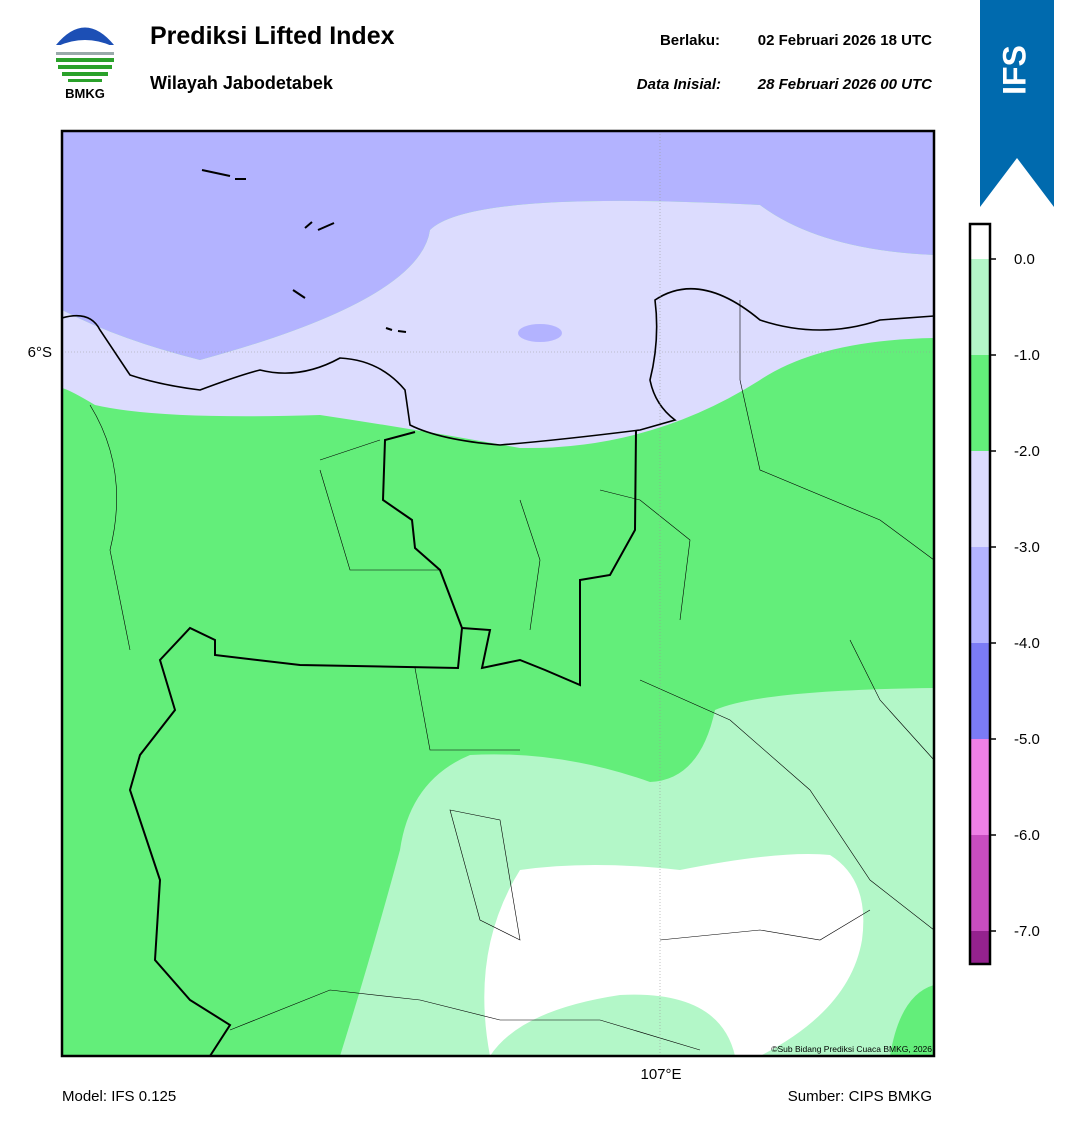 The image size is (1068, 1133). What do you see at coordinates (1017, 103) in the screenshot?
I see `badge` at bounding box center [1017, 103].